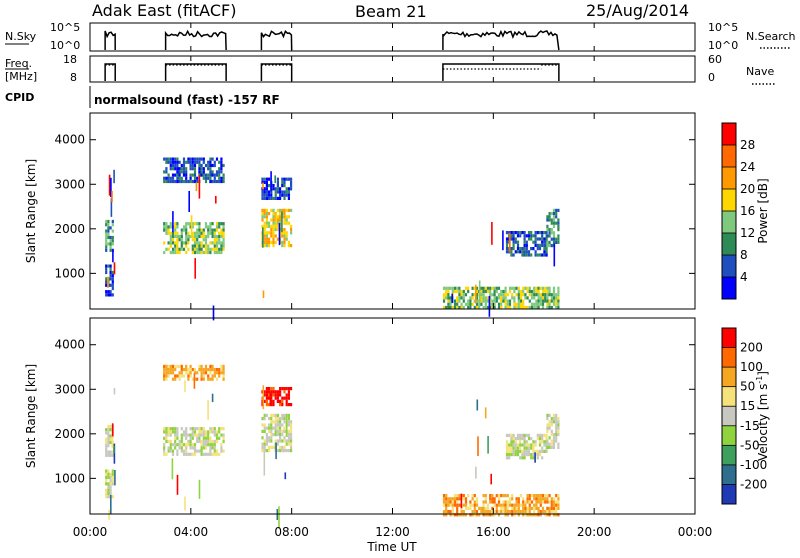  Describe the element at coordinates (747, 189) in the screenshot. I see `colorbar-tick-label: 20` at that location.